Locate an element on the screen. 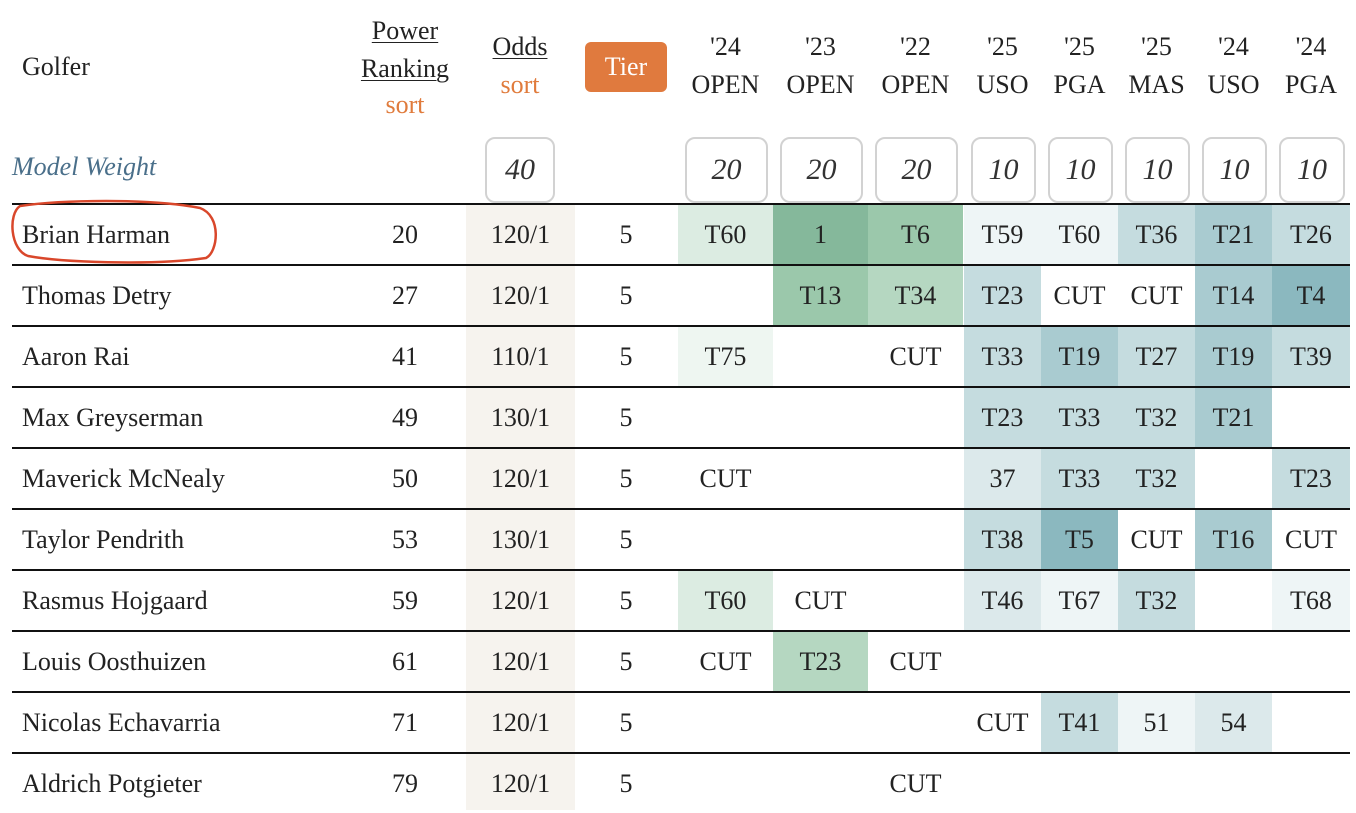 The height and width of the screenshot is (813, 1356). golfer-name: Aldrich Potgieter is located at coordinates (112, 783).